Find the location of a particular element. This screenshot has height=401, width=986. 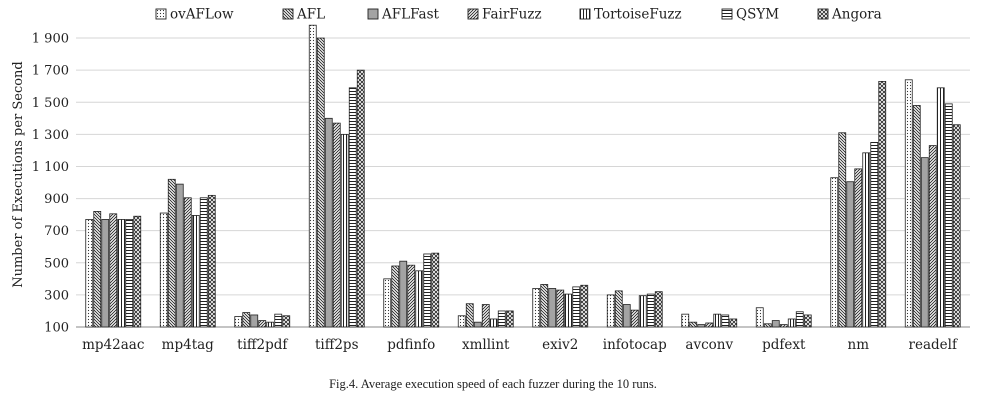

bar-tortoisefuzz-tiff2ps is located at coordinates (344, 230).